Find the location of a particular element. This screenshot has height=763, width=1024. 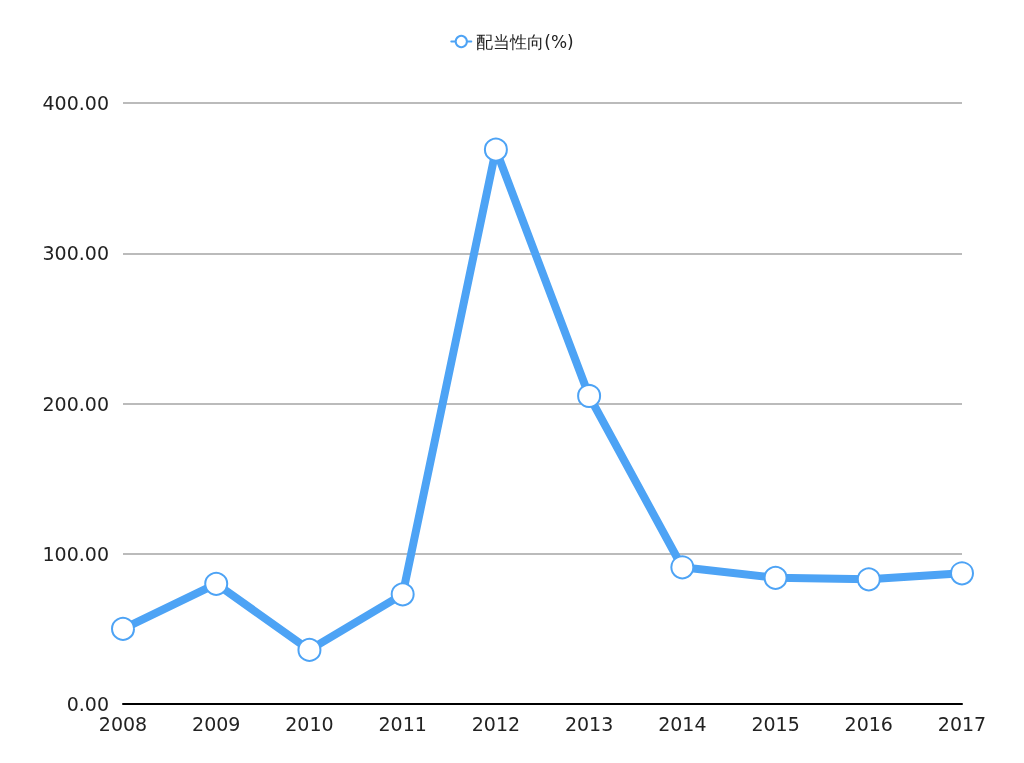

x-tick-label: 2011 is located at coordinates (402, 723).